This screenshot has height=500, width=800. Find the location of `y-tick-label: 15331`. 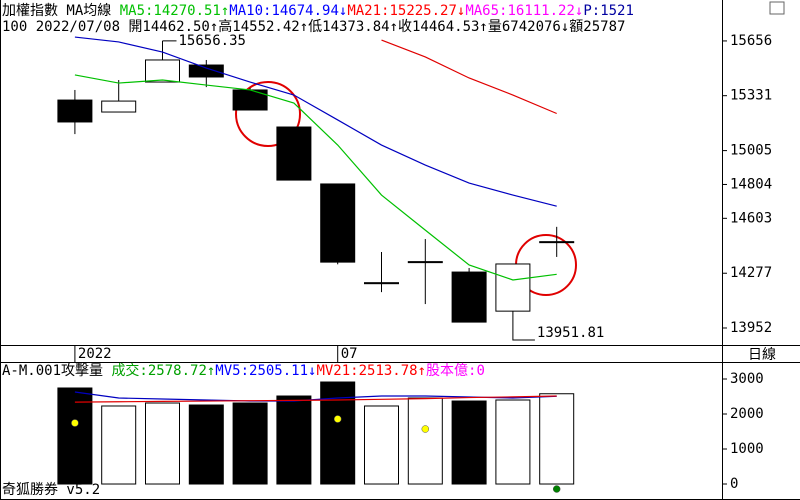

y-tick-label: 15331 is located at coordinates (751, 96).